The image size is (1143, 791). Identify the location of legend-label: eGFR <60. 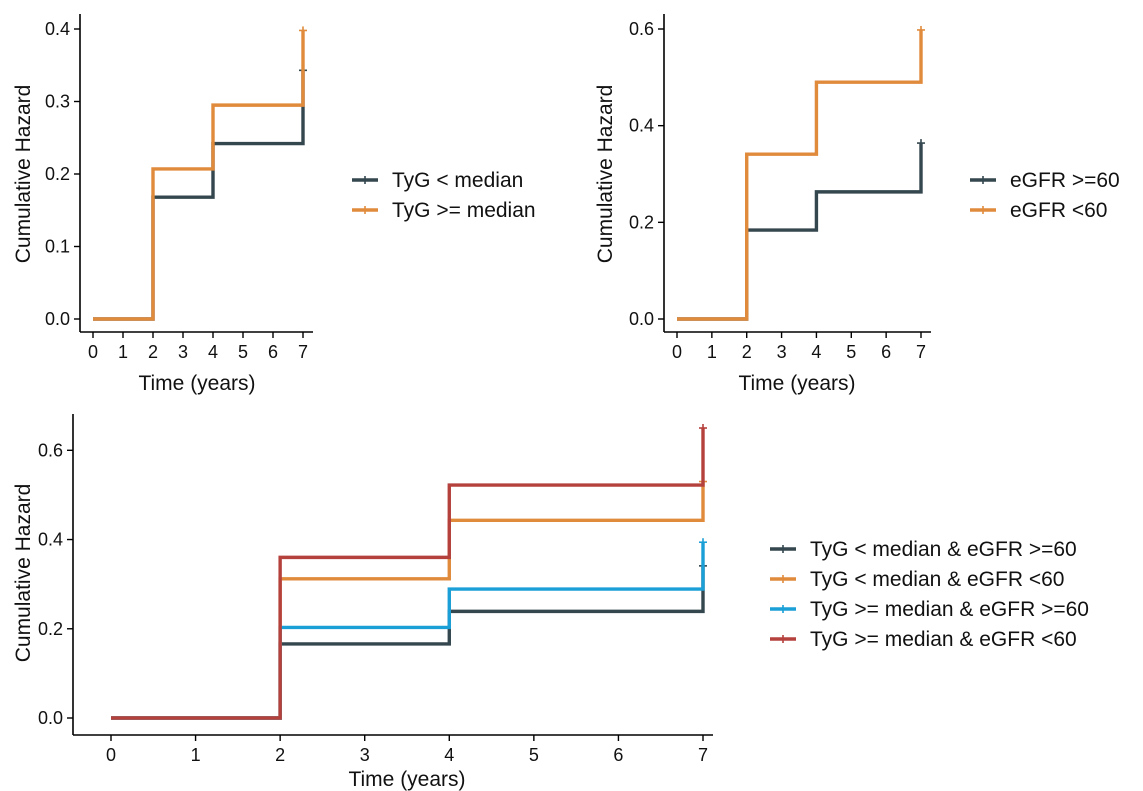
(1058, 210).